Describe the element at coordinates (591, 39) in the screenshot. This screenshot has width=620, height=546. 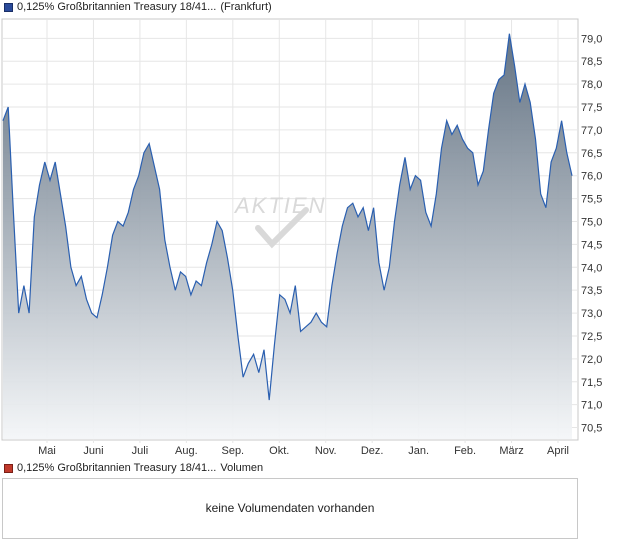
I see `y-tick-label: 79,0` at that location.